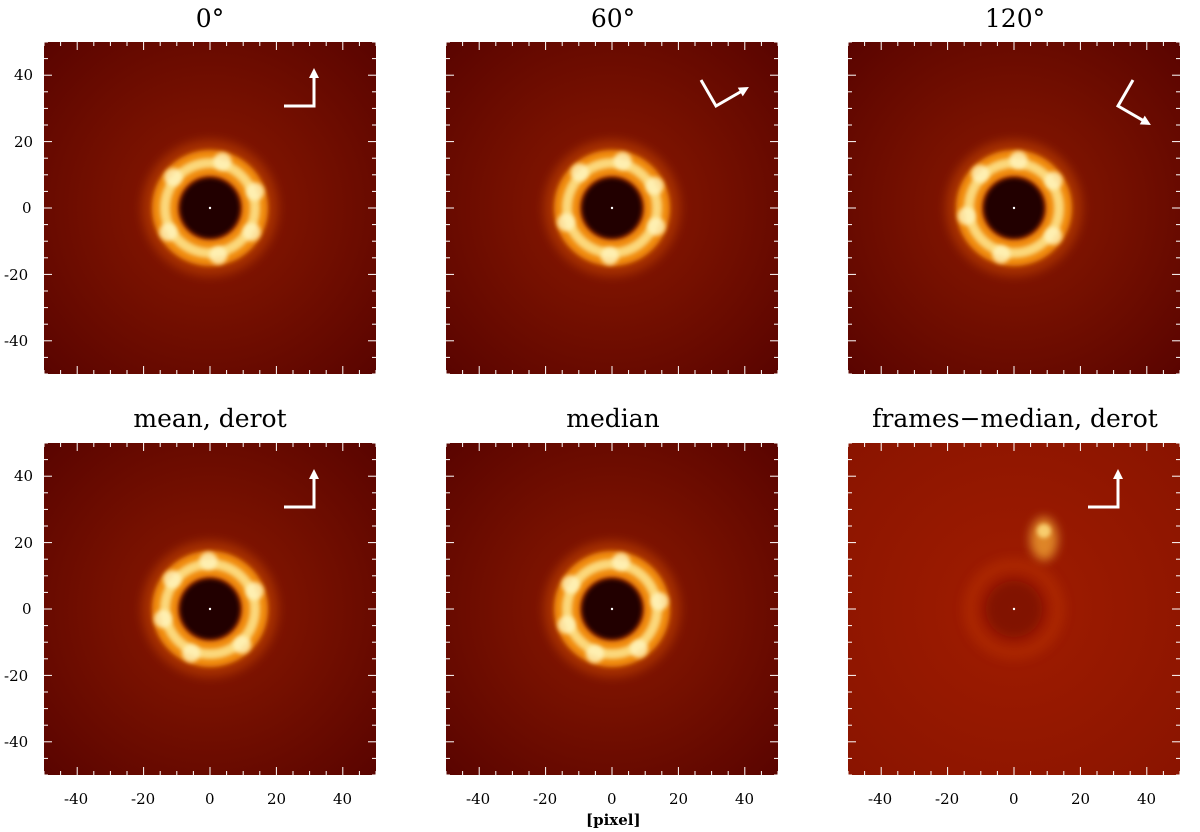  What do you see at coordinates (1015, 18) in the screenshot?
I see `panel-title-120deg: 120°` at bounding box center [1015, 18].